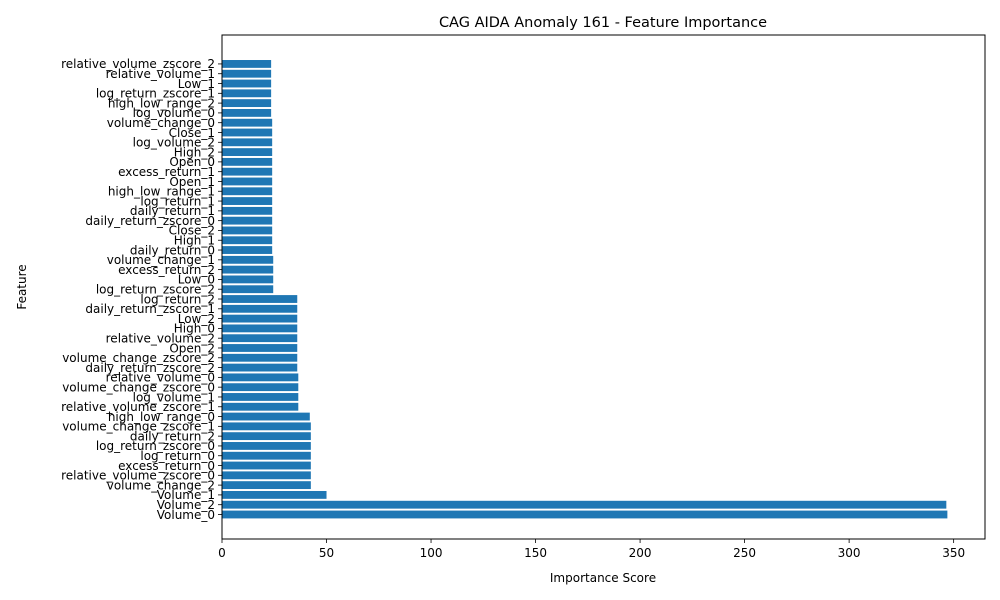 This screenshot has width=1000, height=600. What do you see at coordinates (194, 241) in the screenshot?
I see `y-tick-label: High_1` at bounding box center [194, 241].